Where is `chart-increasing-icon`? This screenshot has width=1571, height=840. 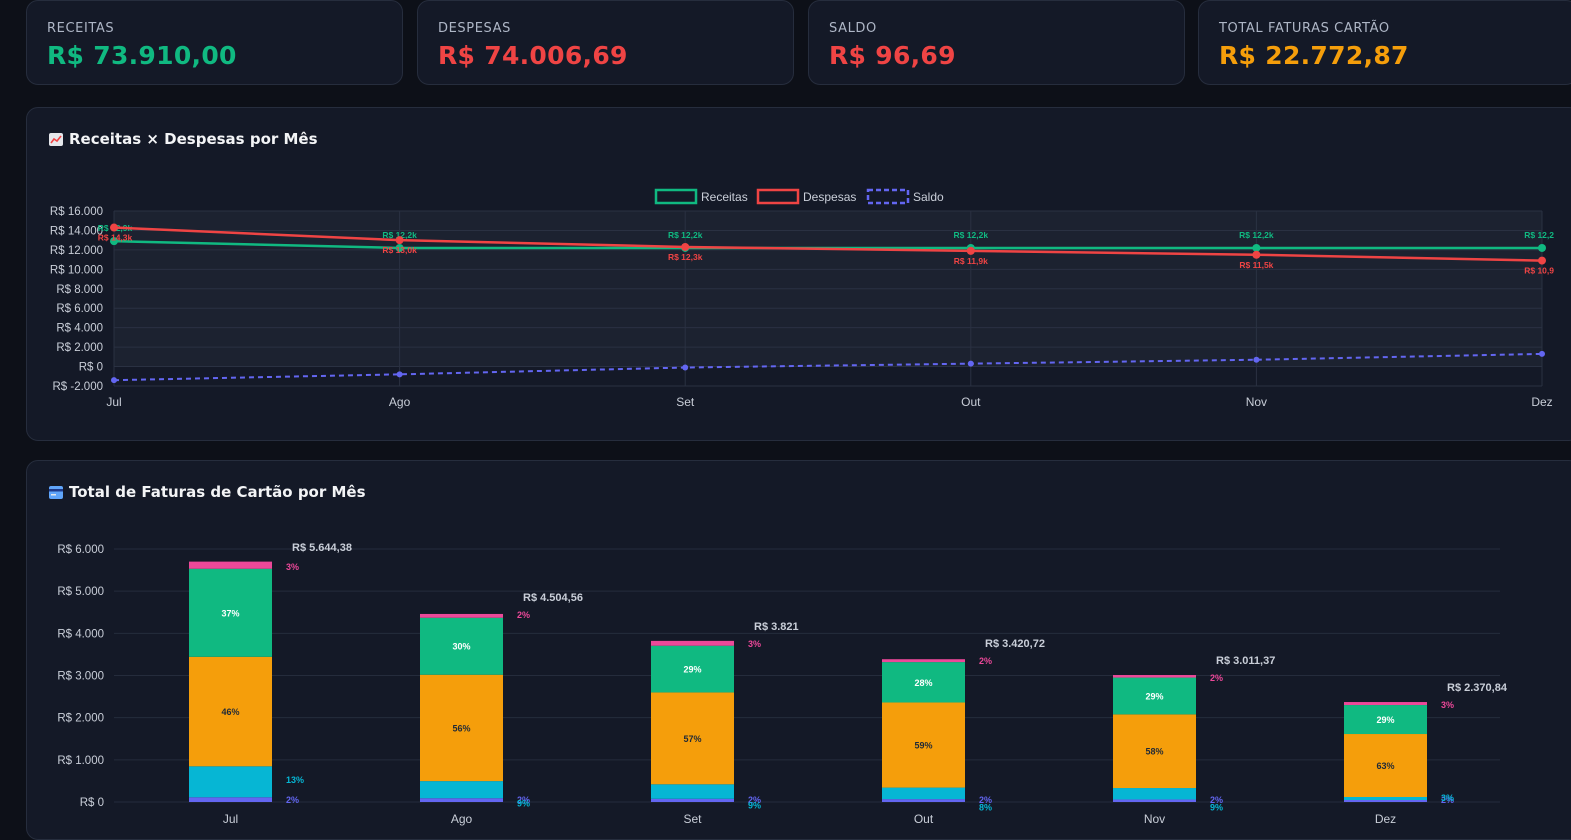
chart-increasing-icon is located at coordinates (56, 139).